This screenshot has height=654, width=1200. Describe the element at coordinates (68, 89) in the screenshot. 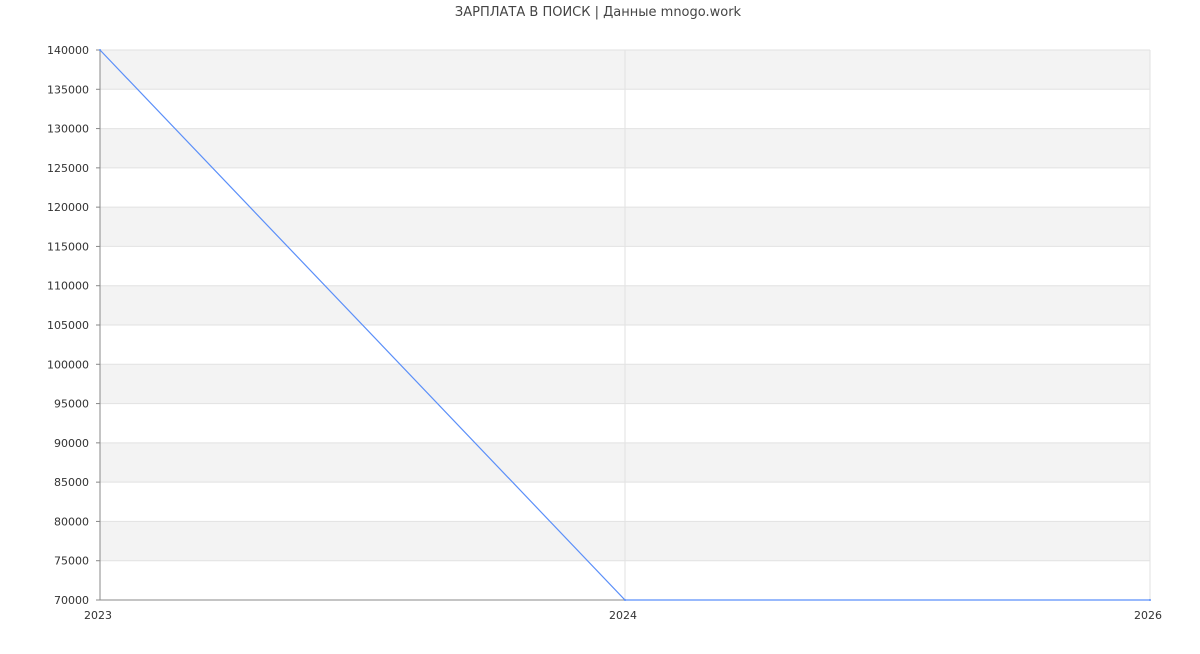

I see `y-tick-label: 135000` at that location.